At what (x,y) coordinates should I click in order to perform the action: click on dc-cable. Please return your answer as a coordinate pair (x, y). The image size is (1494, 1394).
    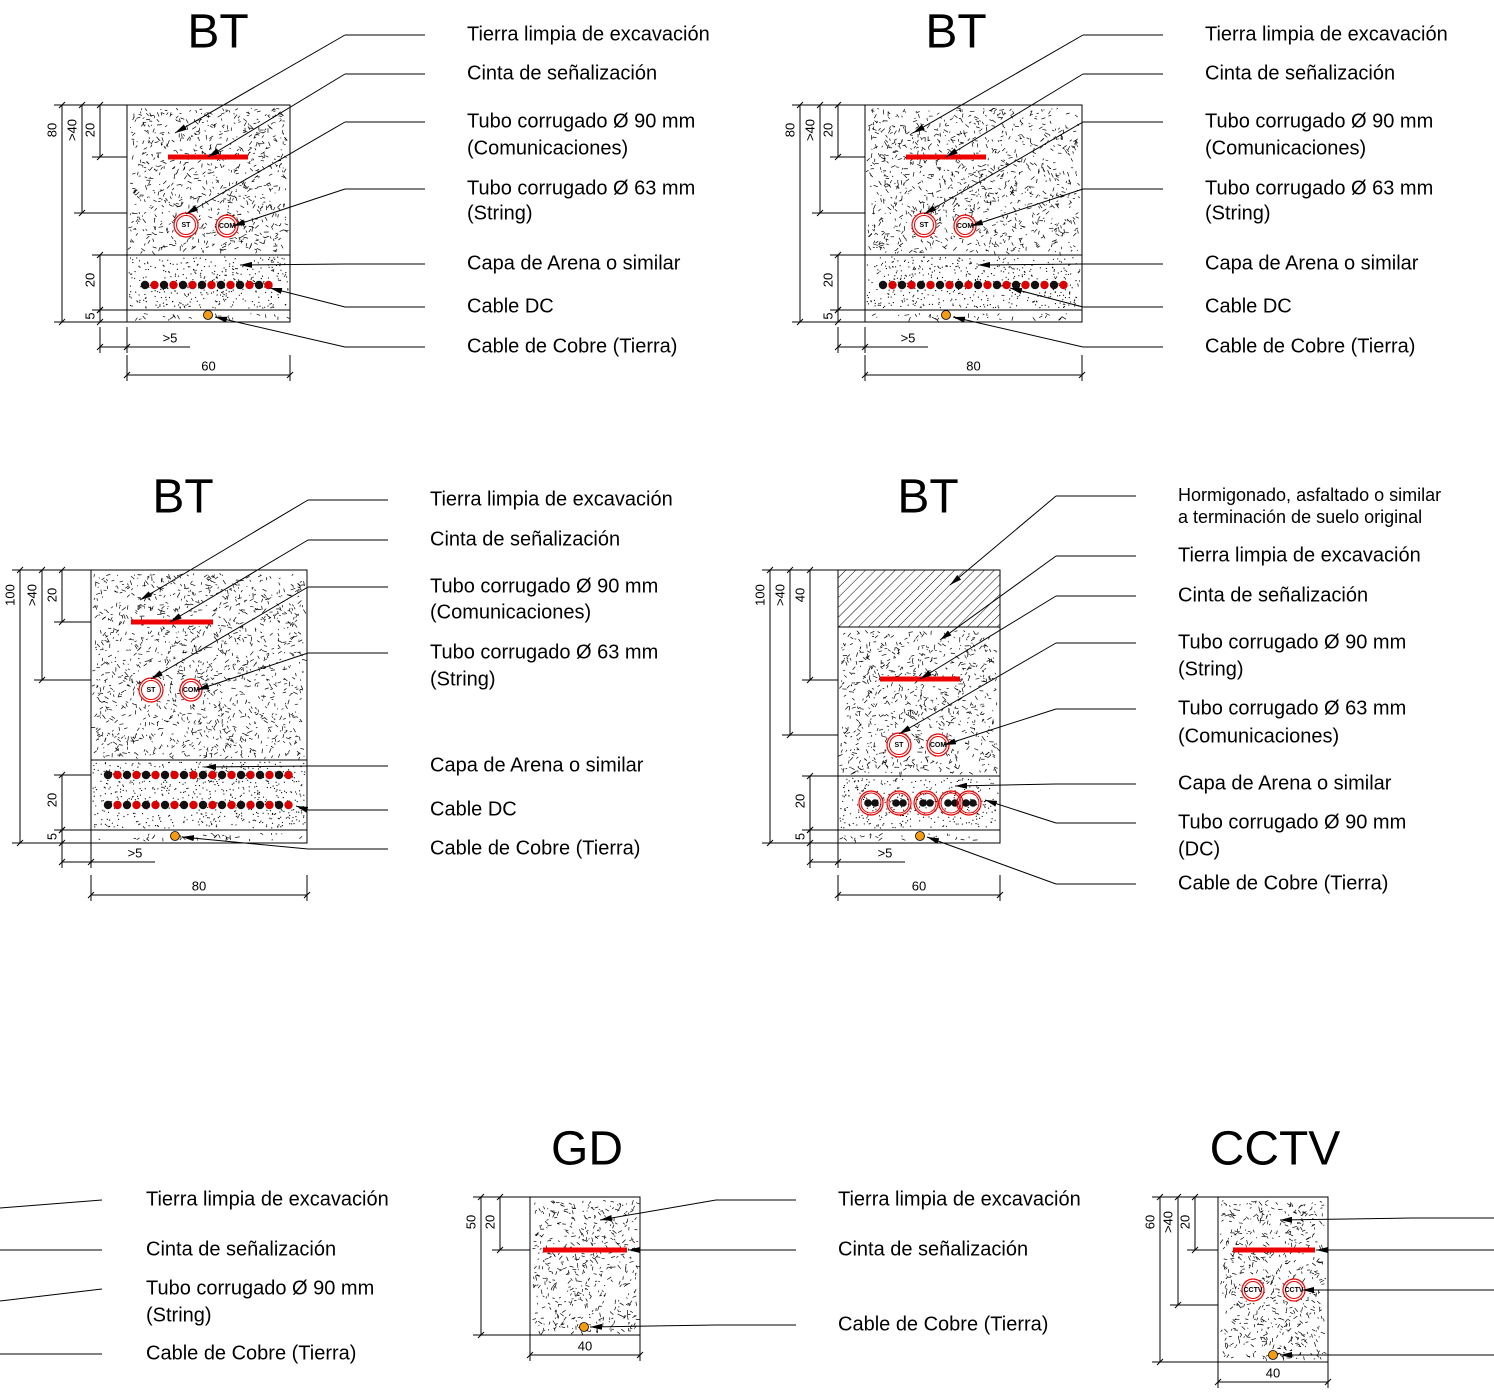
    Looking at the image, I should click on (1006, 285).